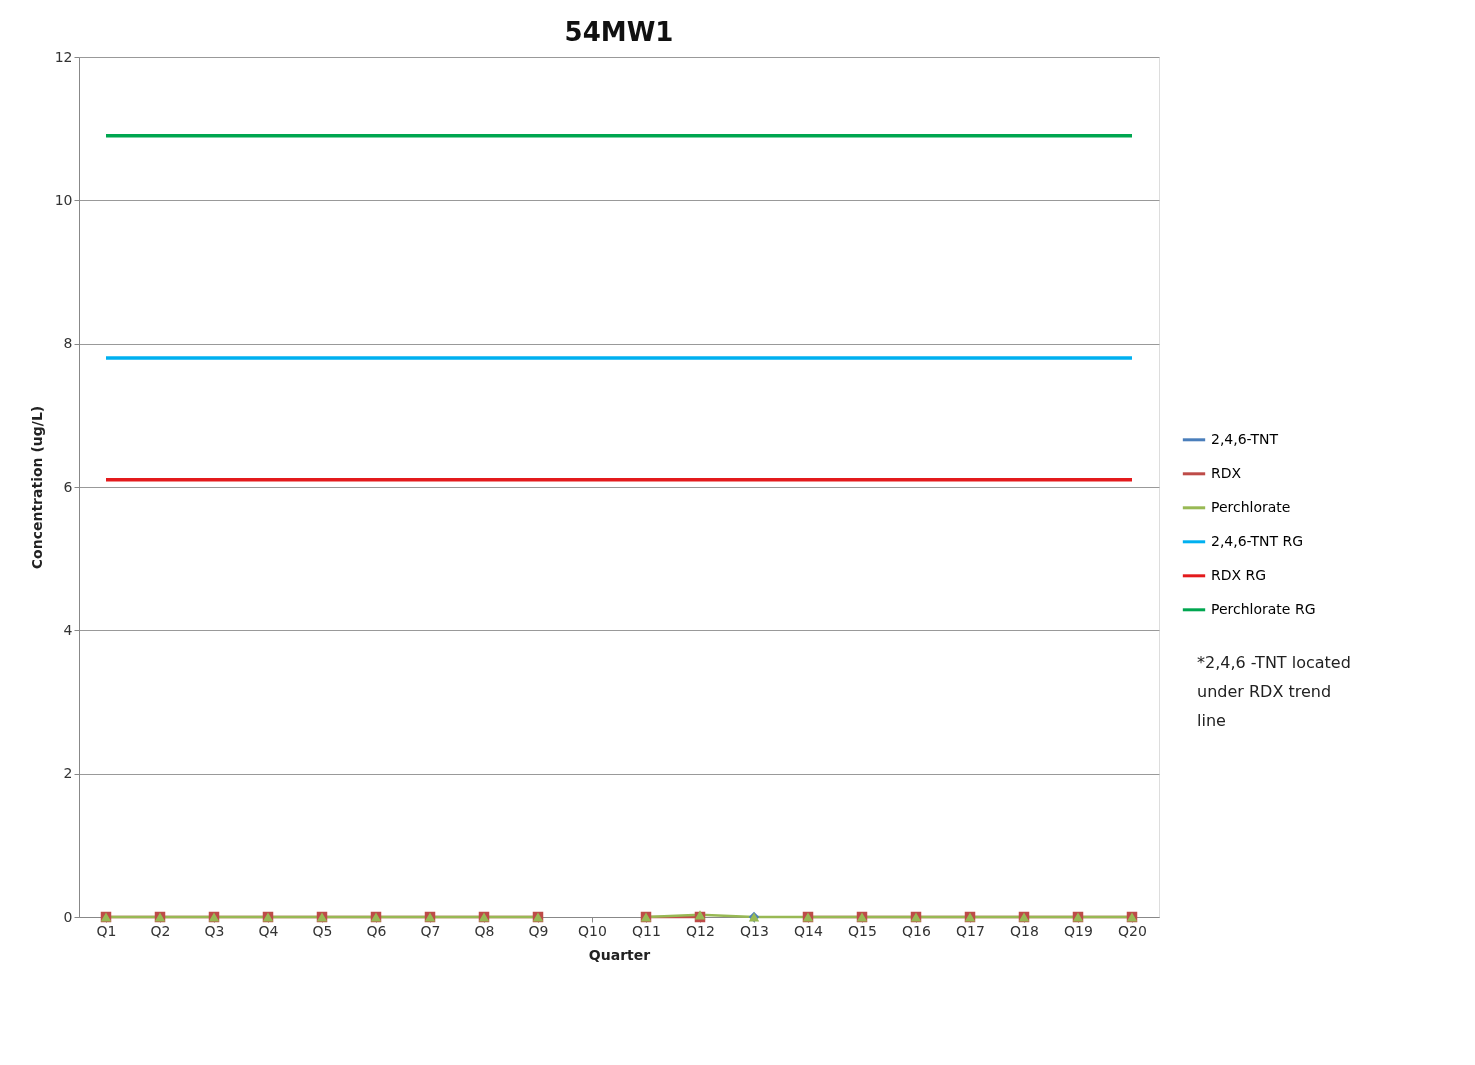 This screenshot has height=1065, width=1475. What do you see at coordinates (214, 930) in the screenshot?
I see `x-tick-label: Q3` at bounding box center [214, 930].